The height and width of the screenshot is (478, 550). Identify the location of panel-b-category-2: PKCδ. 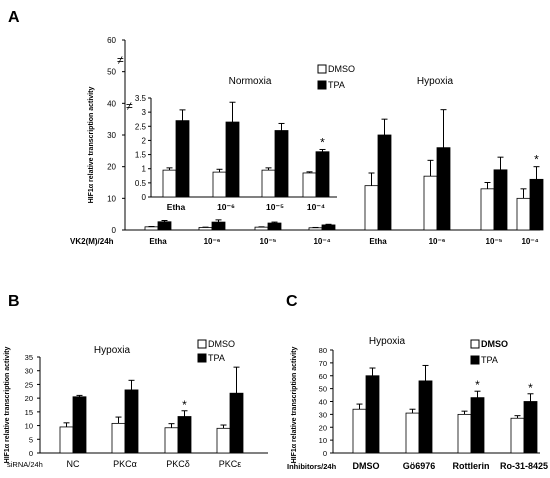
(178, 464).